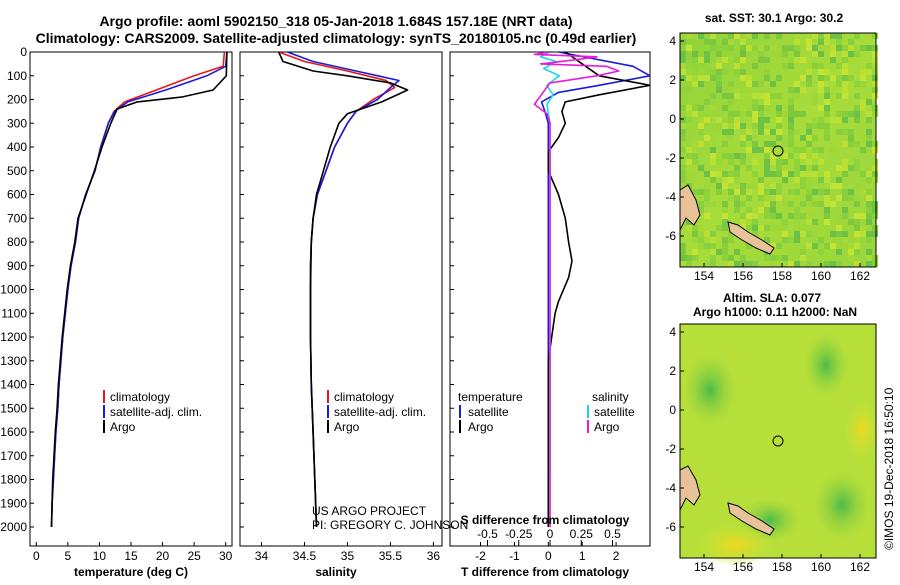 The image size is (900, 585). I want to click on pressure-tick-label: 600, so click(17, 195).